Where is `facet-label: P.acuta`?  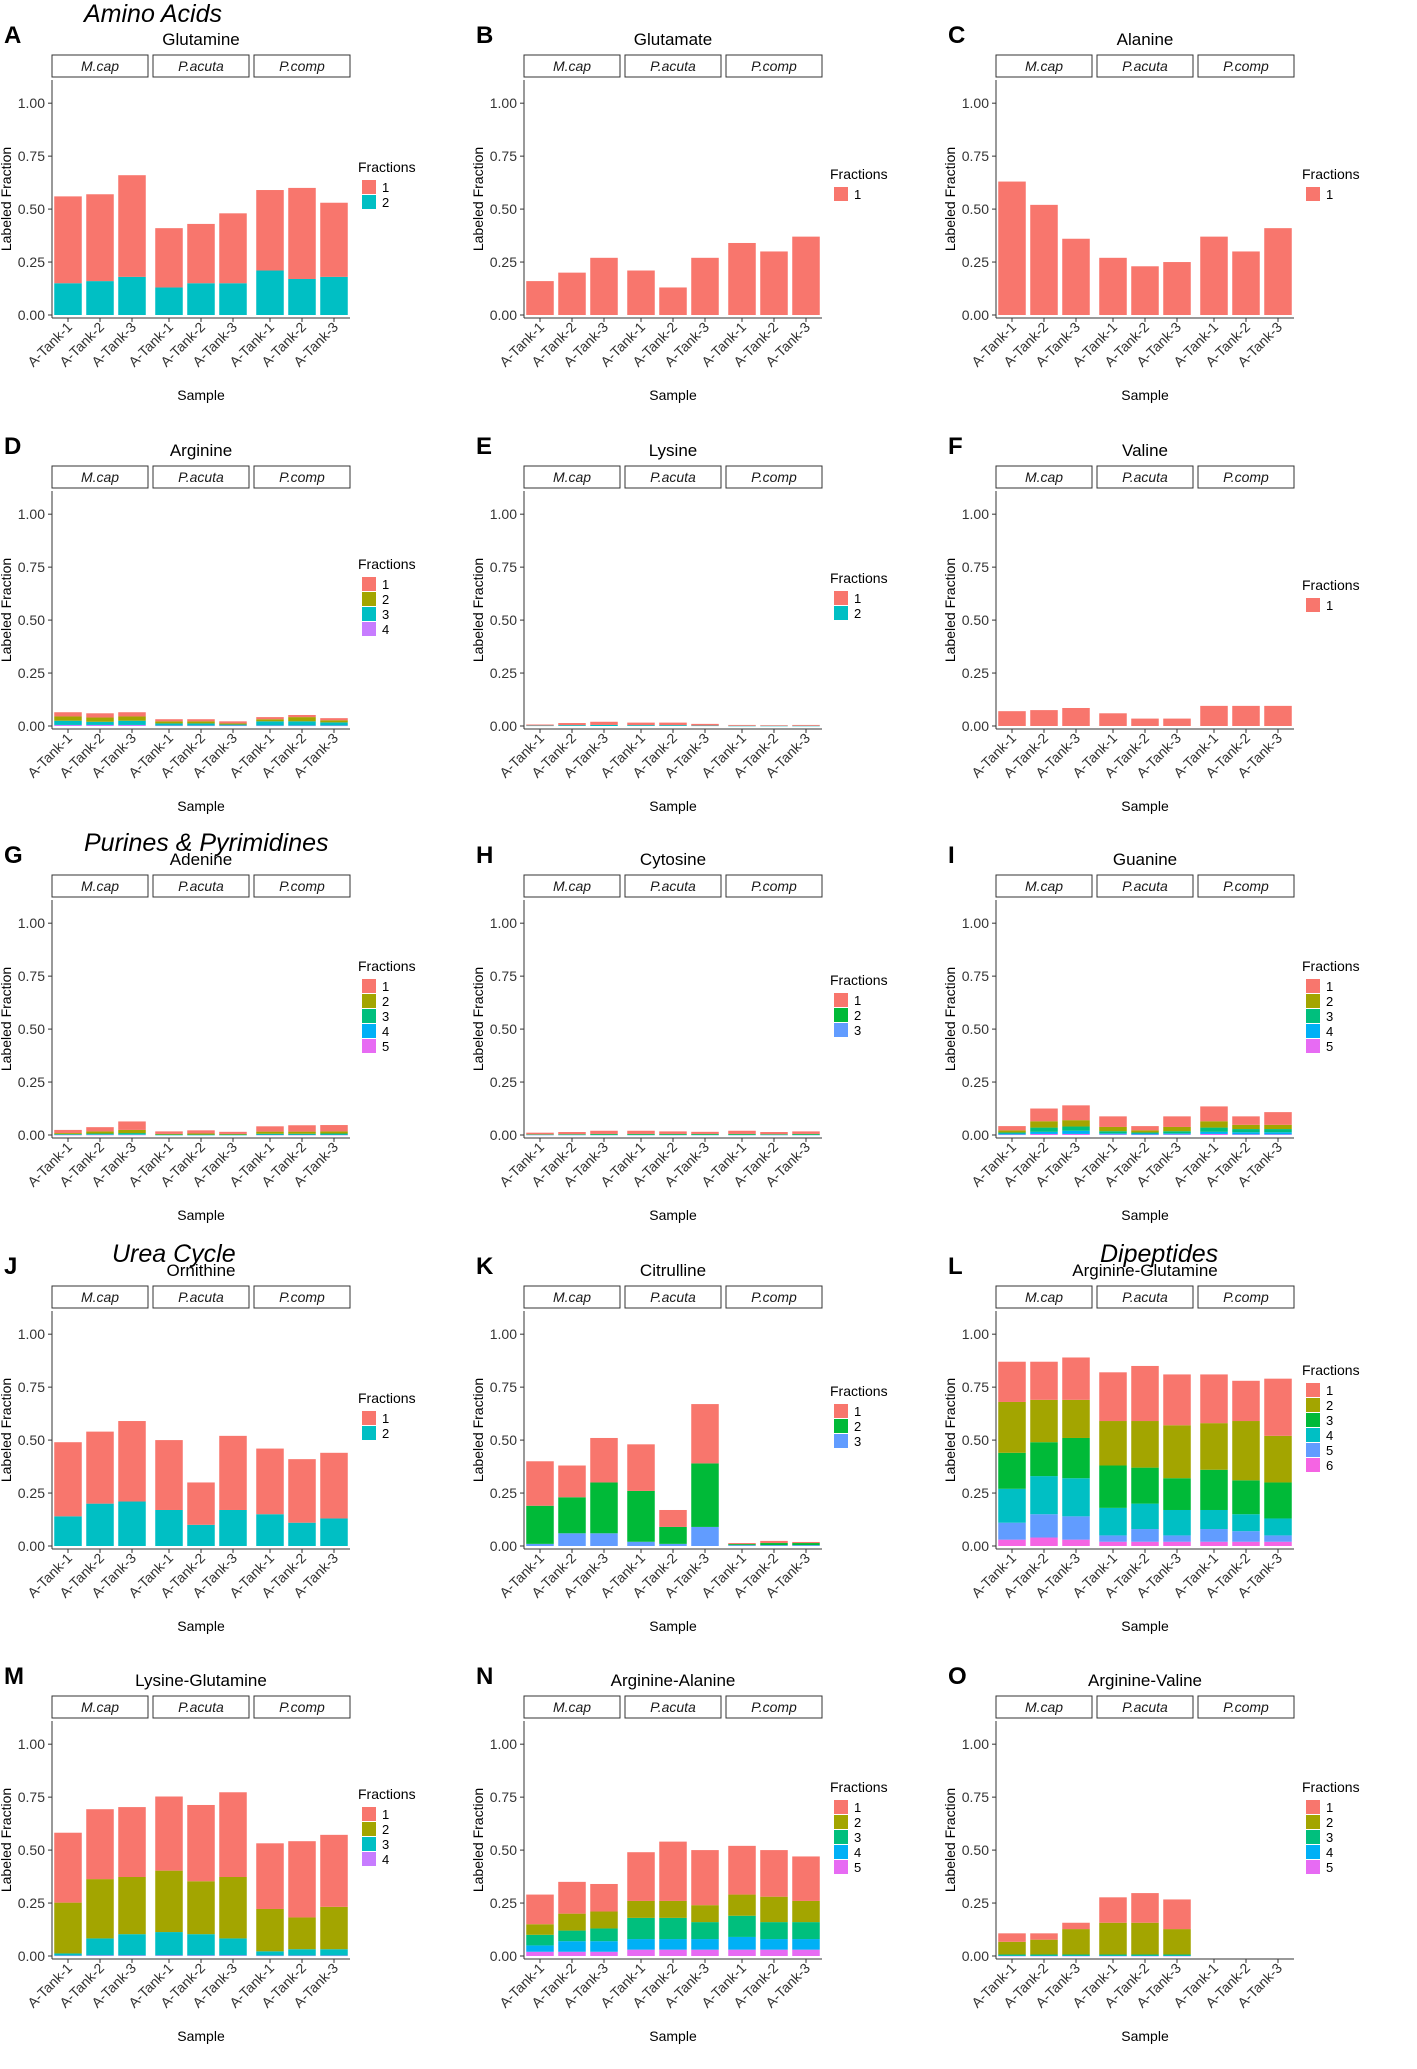 facet-label: P.acuta is located at coordinates (1145, 886).